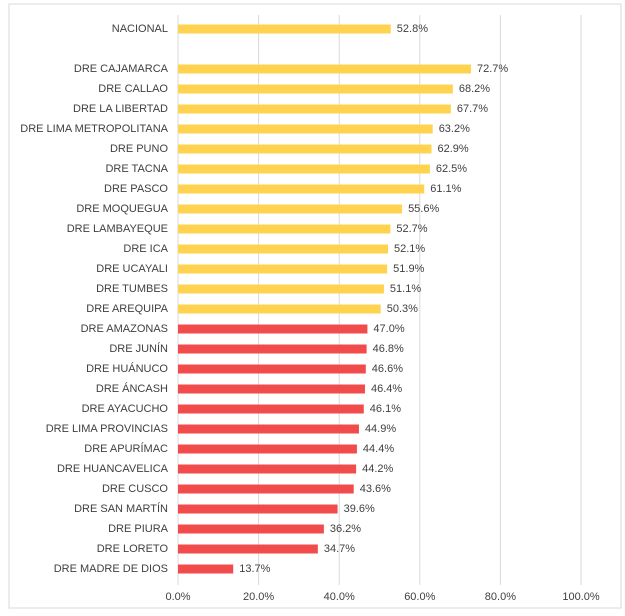 This screenshot has width=625, height=616. What do you see at coordinates (375, 489) in the screenshot?
I see `value-label: 43.6%` at bounding box center [375, 489].